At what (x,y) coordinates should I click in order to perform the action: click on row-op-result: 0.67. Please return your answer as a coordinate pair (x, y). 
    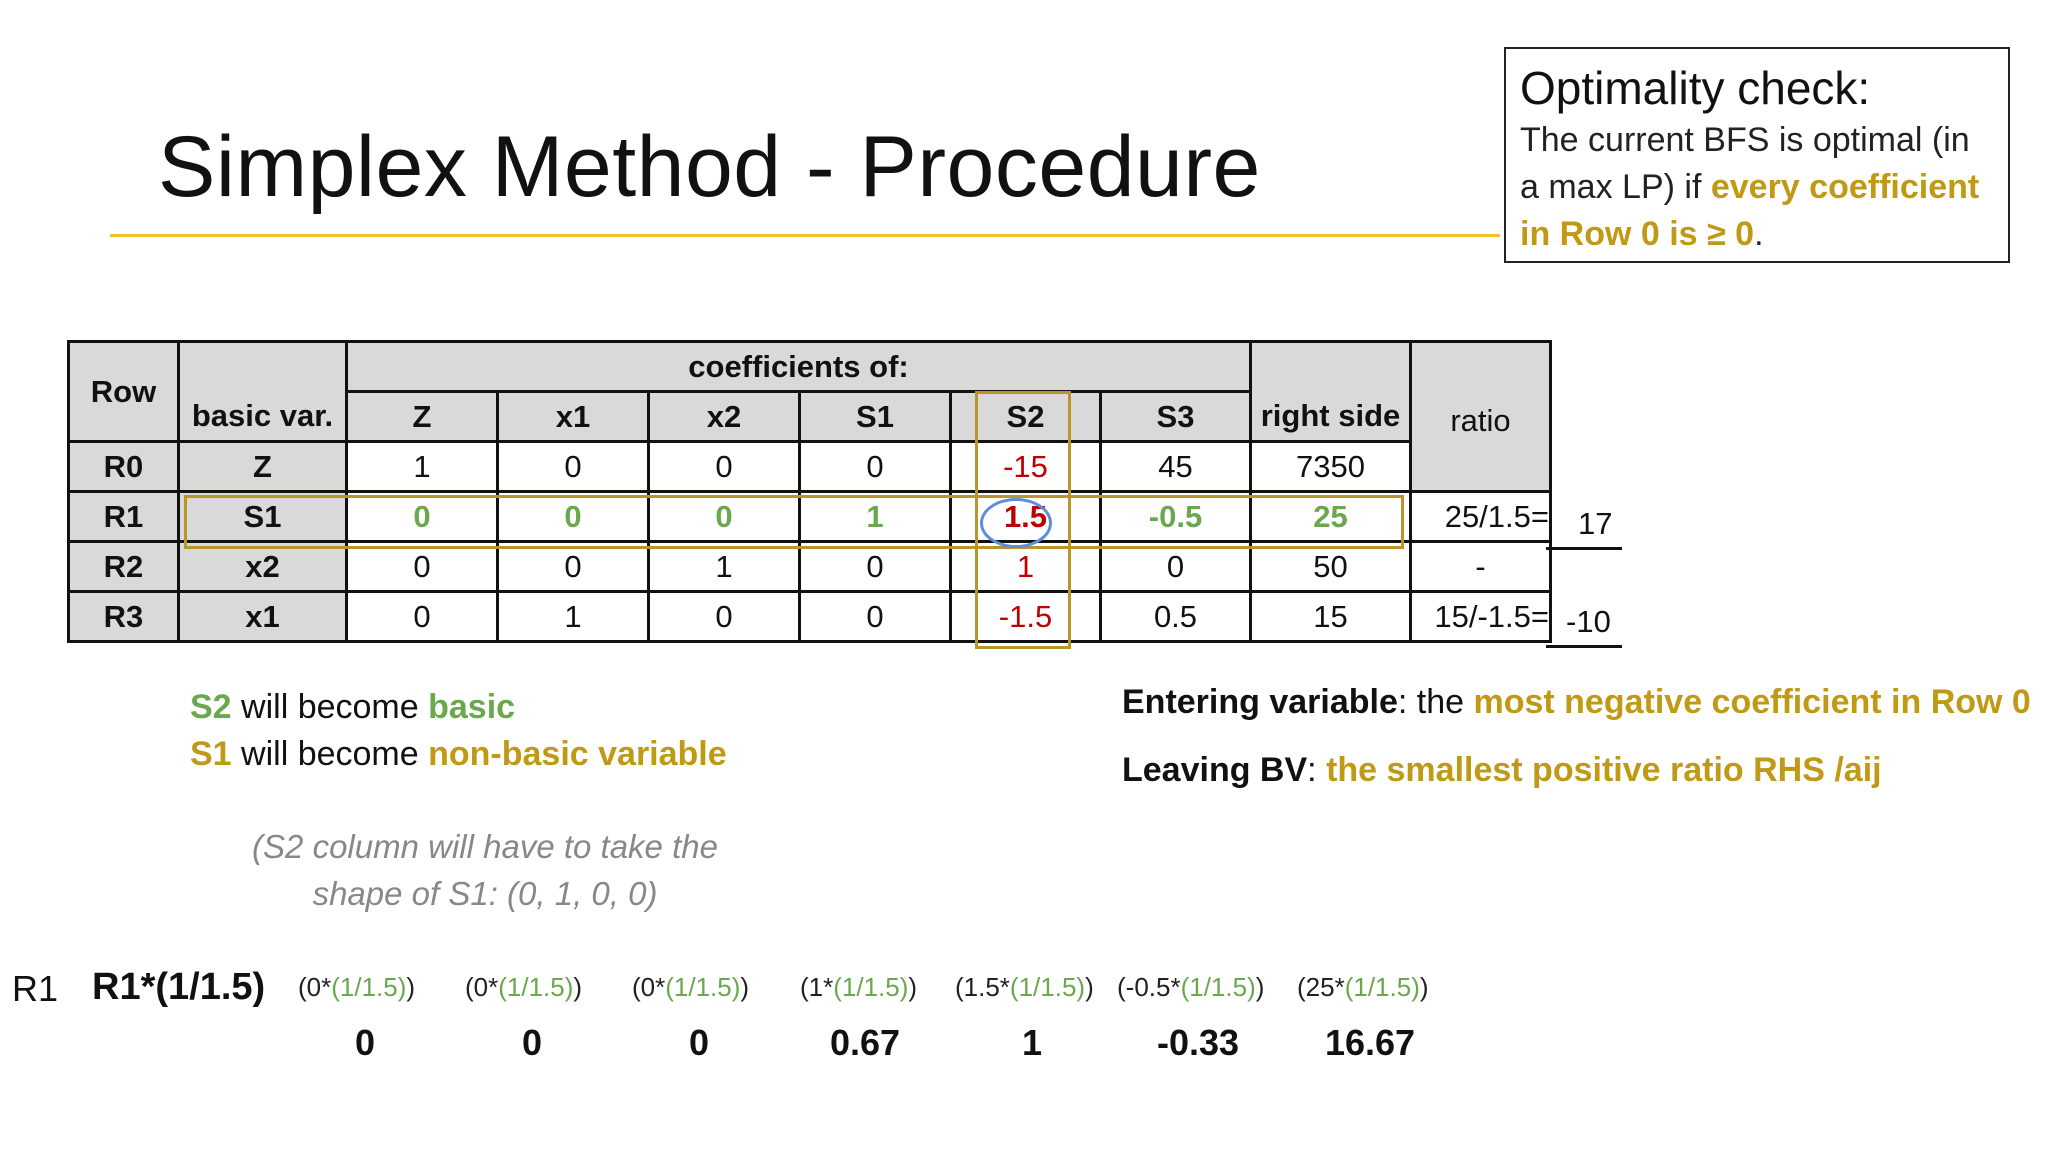
    Looking at the image, I should click on (865, 1042).